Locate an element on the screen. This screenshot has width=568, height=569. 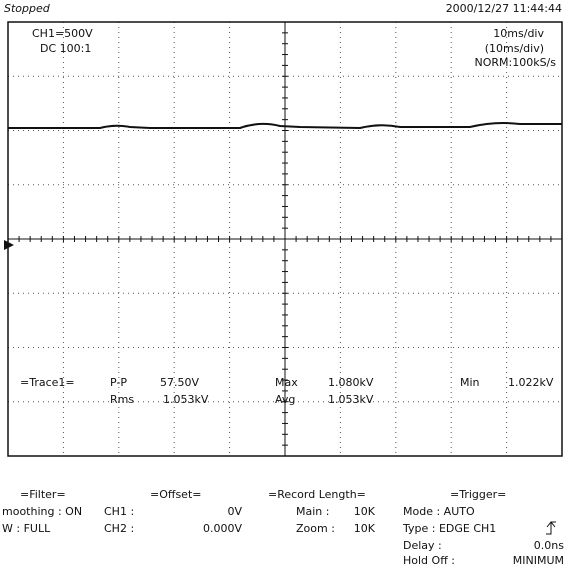
coupling: DC 100:1 is located at coordinates (65, 48).